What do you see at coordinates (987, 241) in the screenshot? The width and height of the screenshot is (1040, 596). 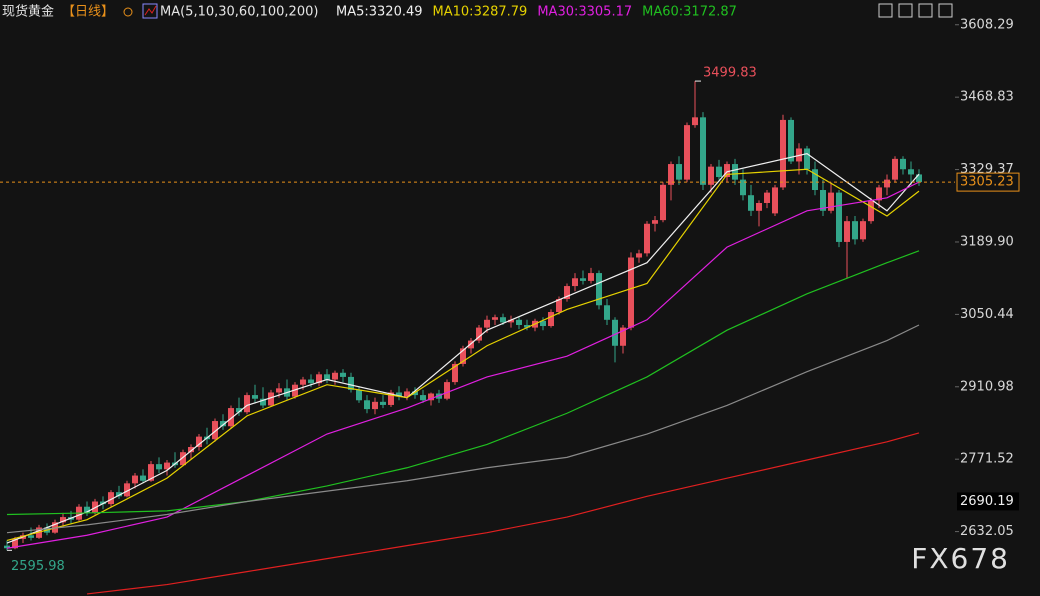 I see `y-tick-label: 3189.90` at bounding box center [987, 241].